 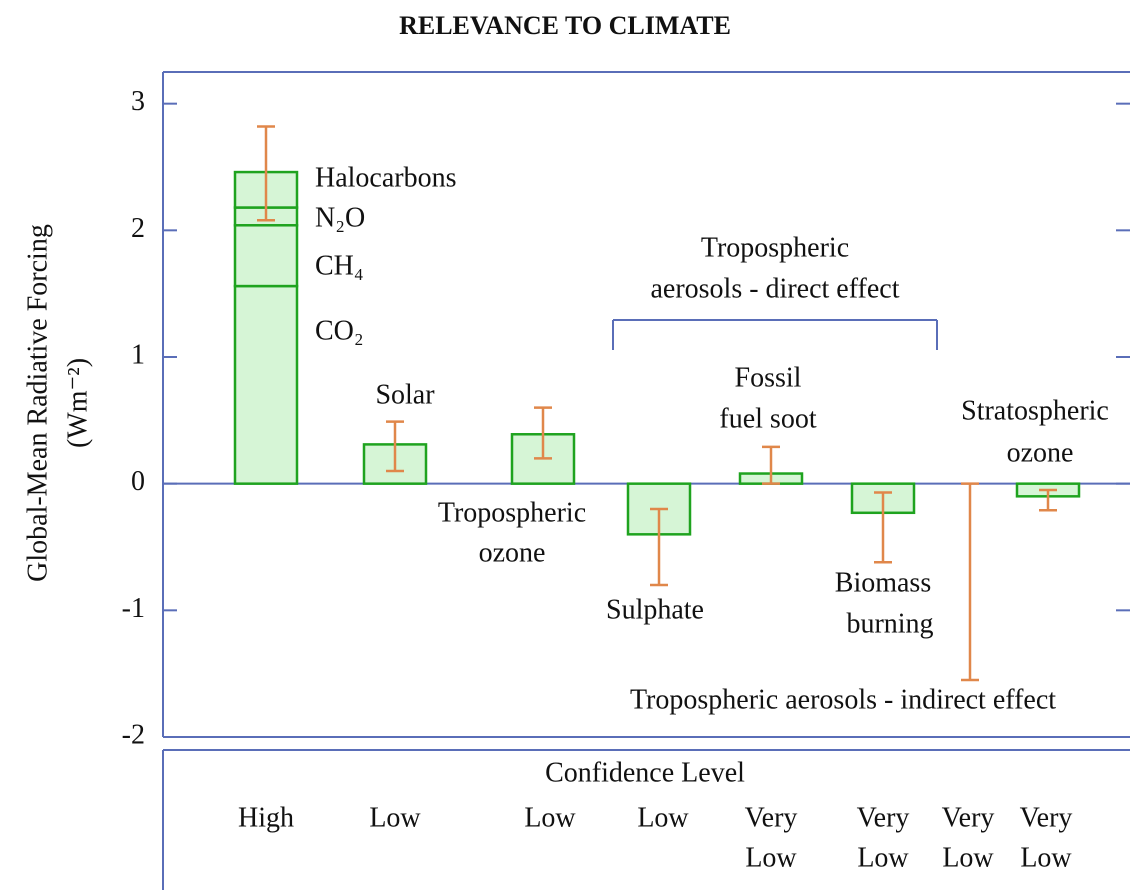 I want to click on segment-label: N₂O, so click(x=340, y=217).